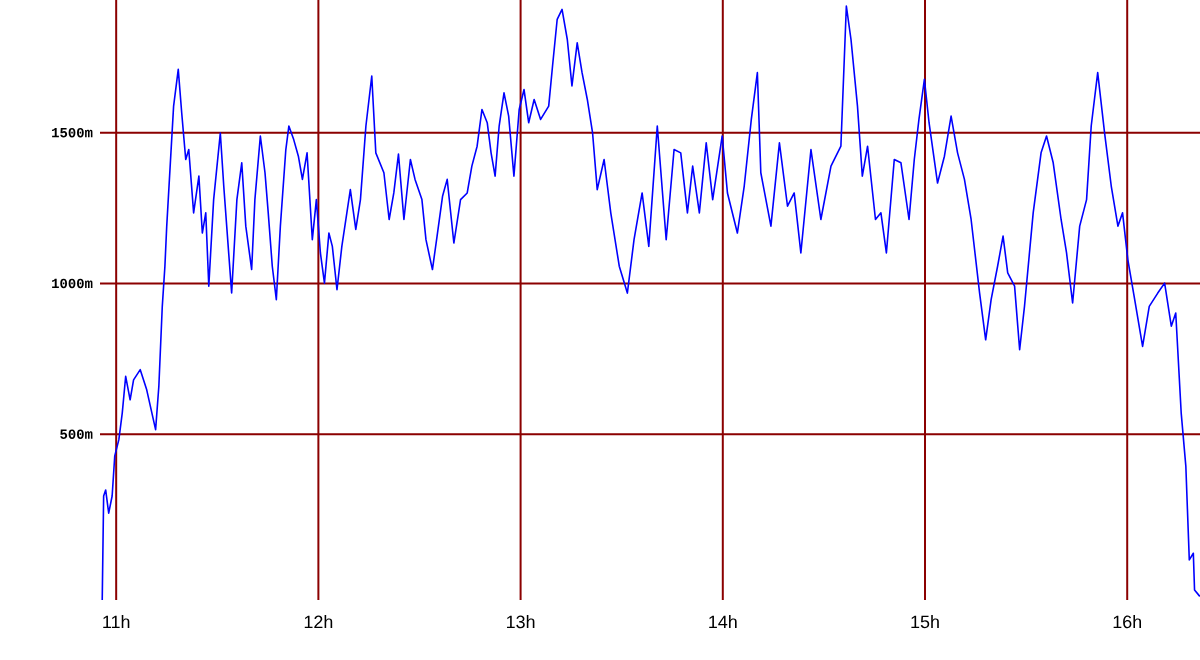  What do you see at coordinates (723, 622) in the screenshot?
I see `x-tick-label: 14h` at bounding box center [723, 622].